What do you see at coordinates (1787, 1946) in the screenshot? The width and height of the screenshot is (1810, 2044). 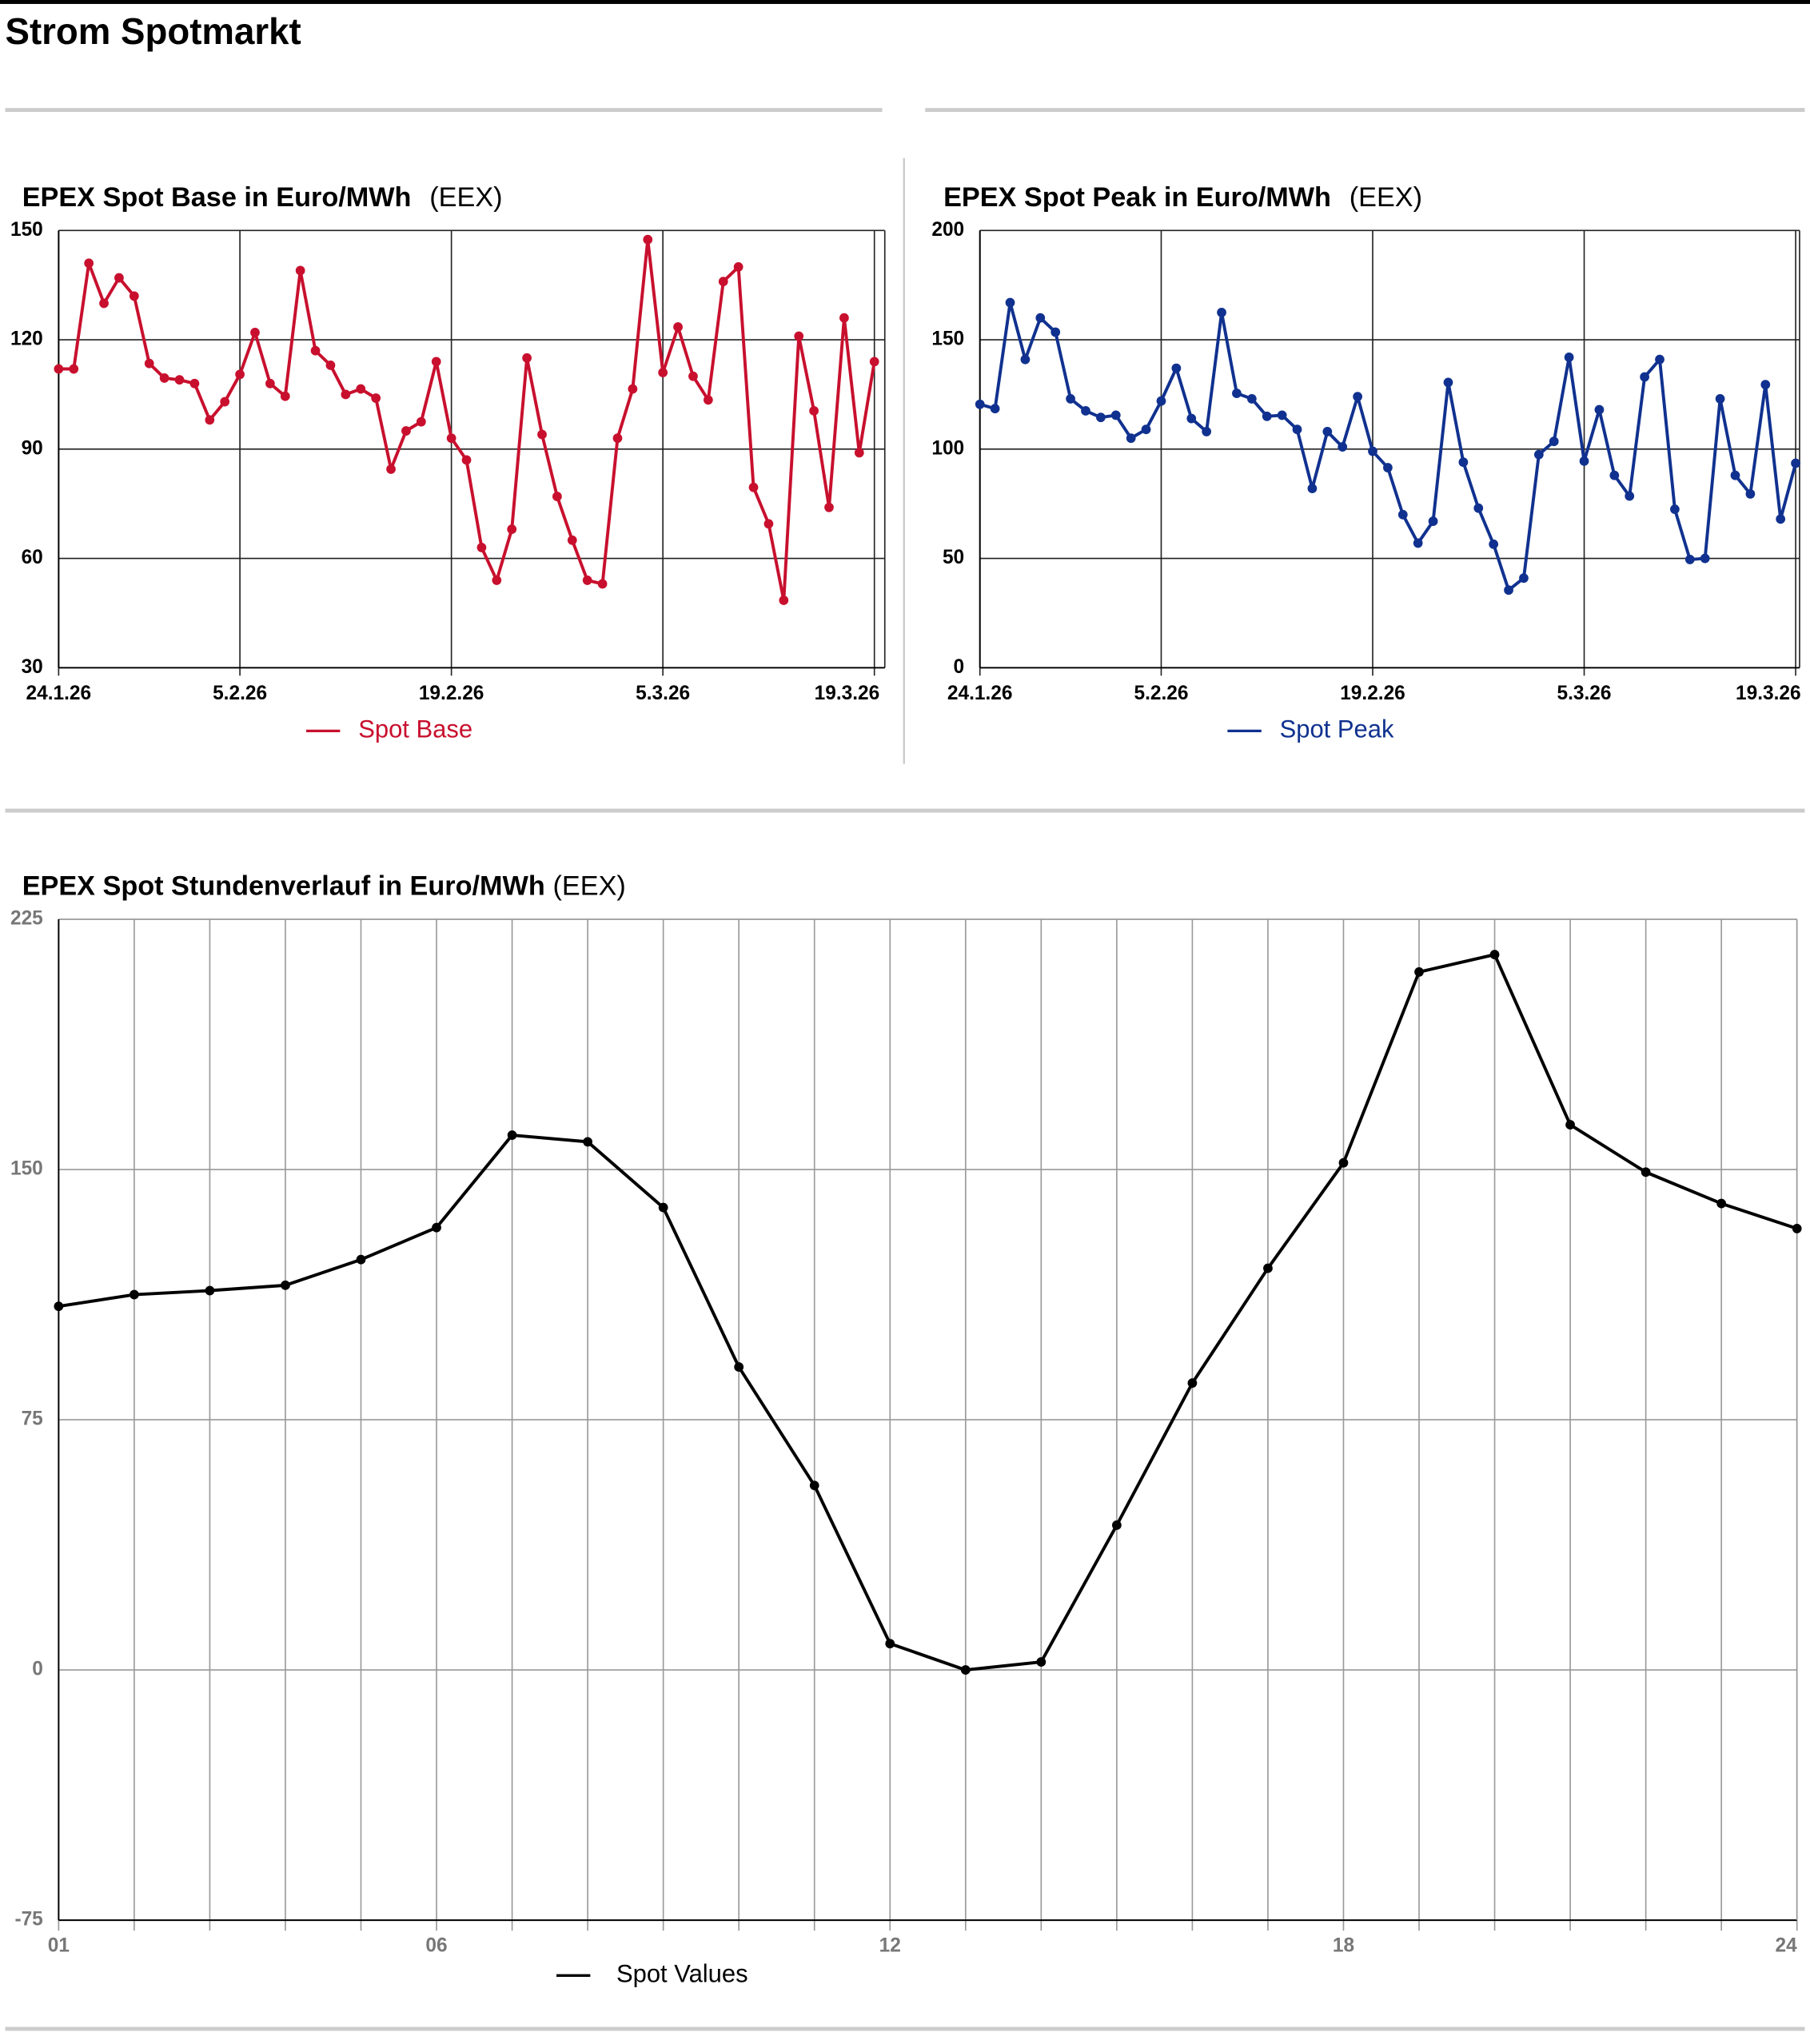 I see `x-tick-label: 24` at bounding box center [1787, 1946].